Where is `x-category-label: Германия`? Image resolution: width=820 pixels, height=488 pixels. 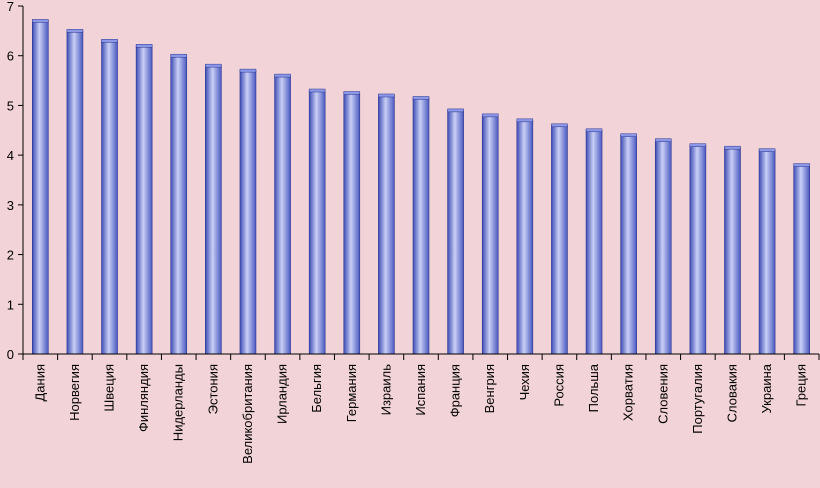 x-category-label: Германия is located at coordinates (351, 393).